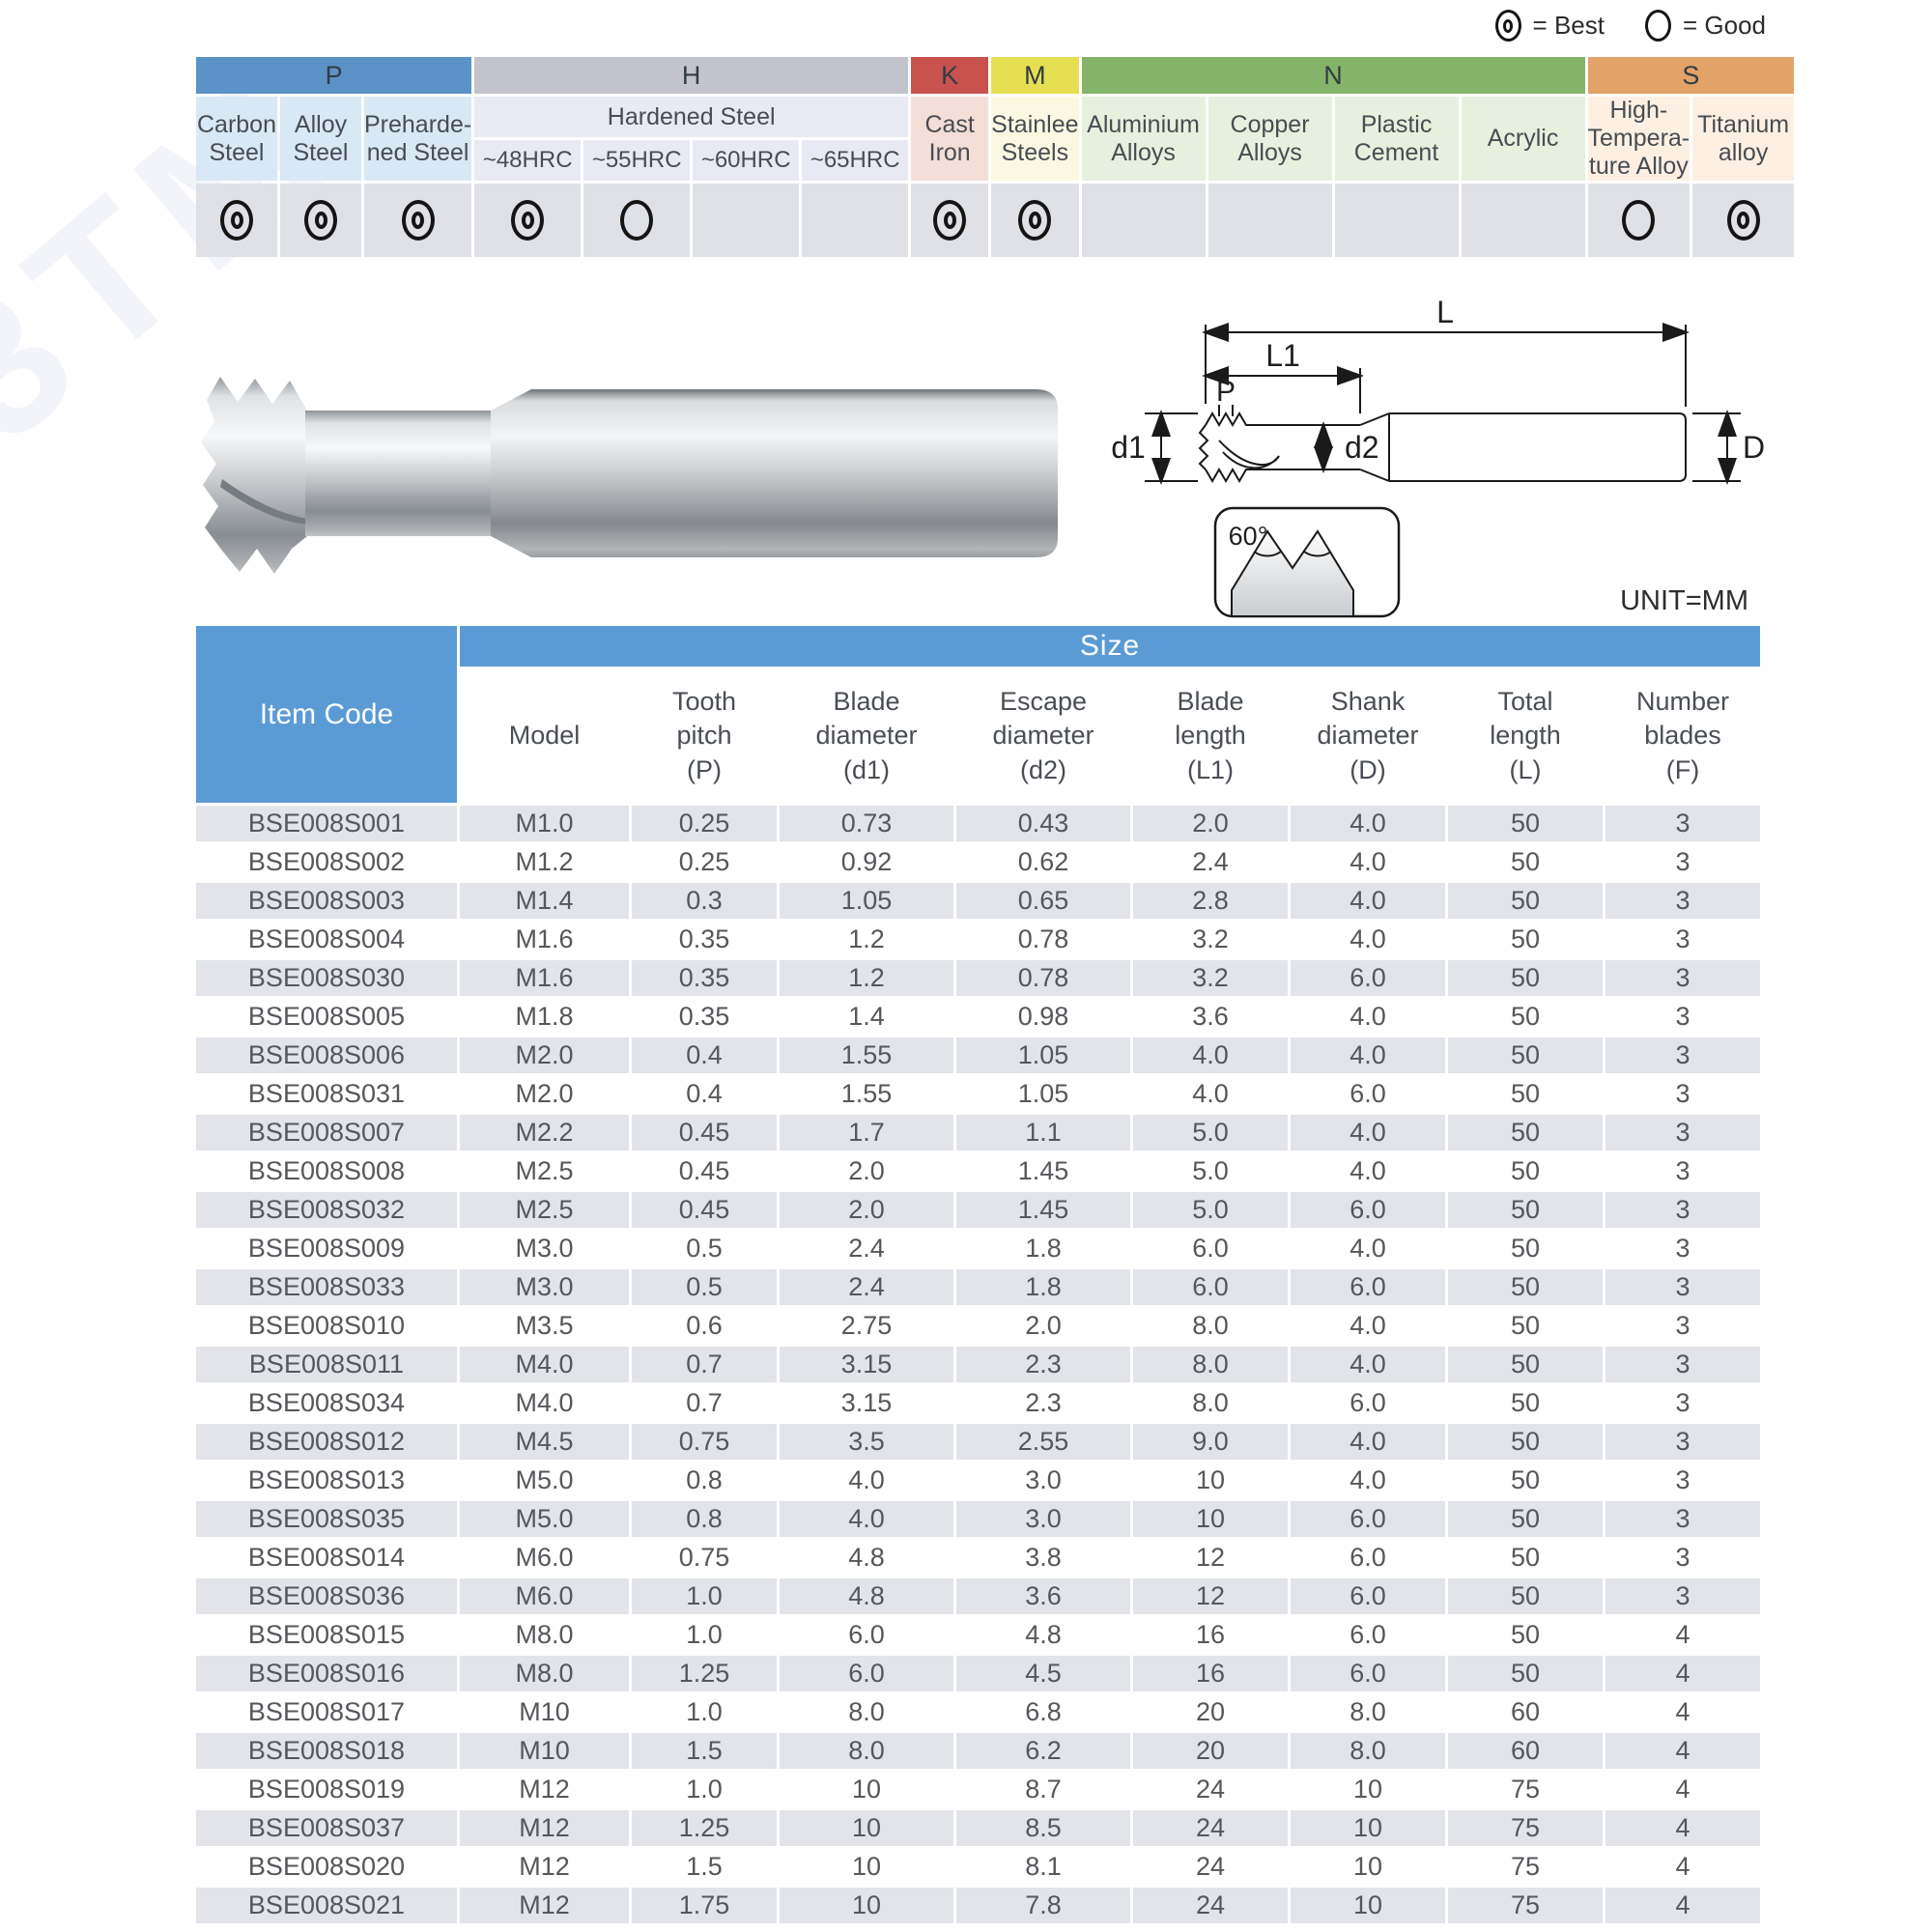 Image resolution: width=1932 pixels, height=1932 pixels. Describe the element at coordinates (326, 823) in the screenshot. I see `item-code-cell: BSE008S001` at that location.